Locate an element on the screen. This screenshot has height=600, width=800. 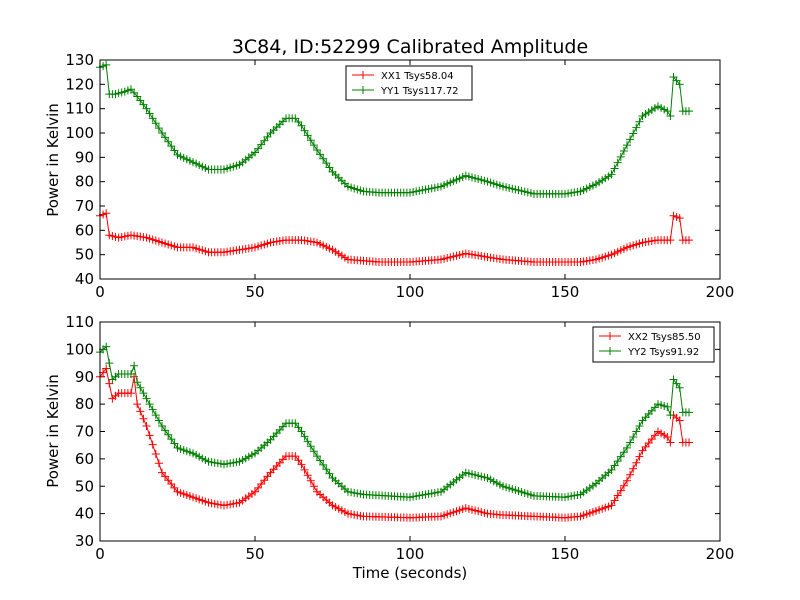
x-axis-label: Time (seconds) is located at coordinates (410, 573).